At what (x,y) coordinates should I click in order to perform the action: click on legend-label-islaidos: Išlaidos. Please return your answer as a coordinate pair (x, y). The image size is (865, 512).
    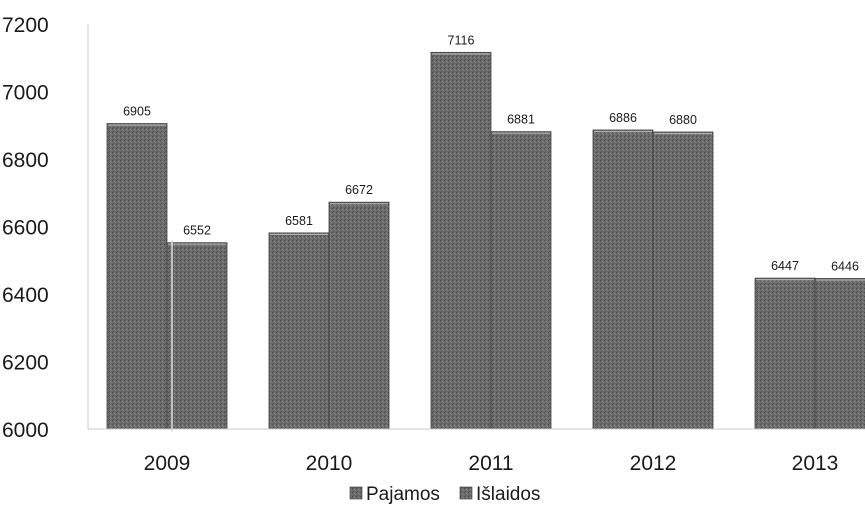
    Looking at the image, I should click on (508, 494).